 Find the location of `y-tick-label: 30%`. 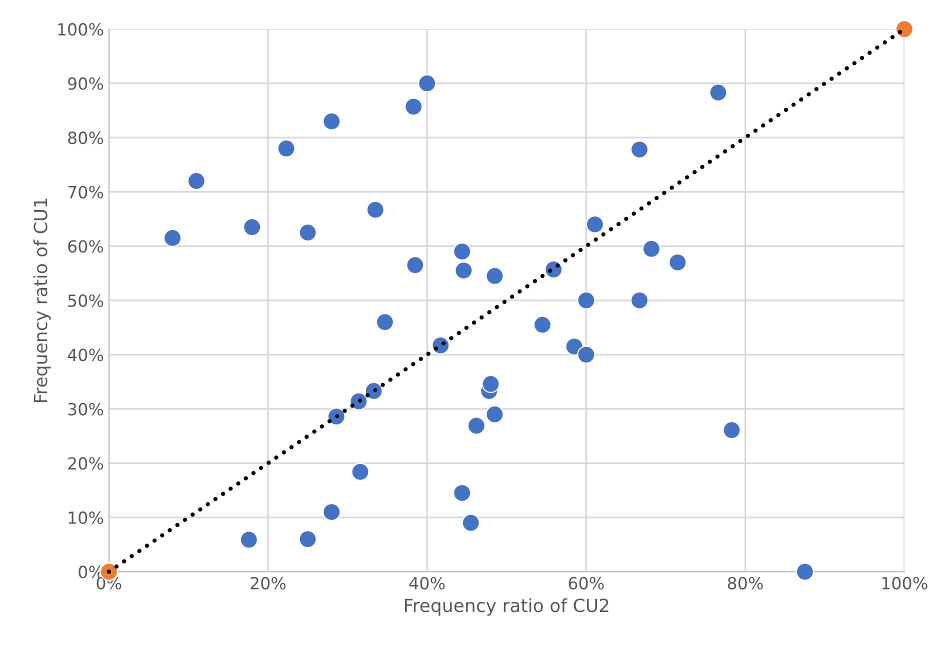

y-tick-label: 30% is located at coordinates (86, 409).